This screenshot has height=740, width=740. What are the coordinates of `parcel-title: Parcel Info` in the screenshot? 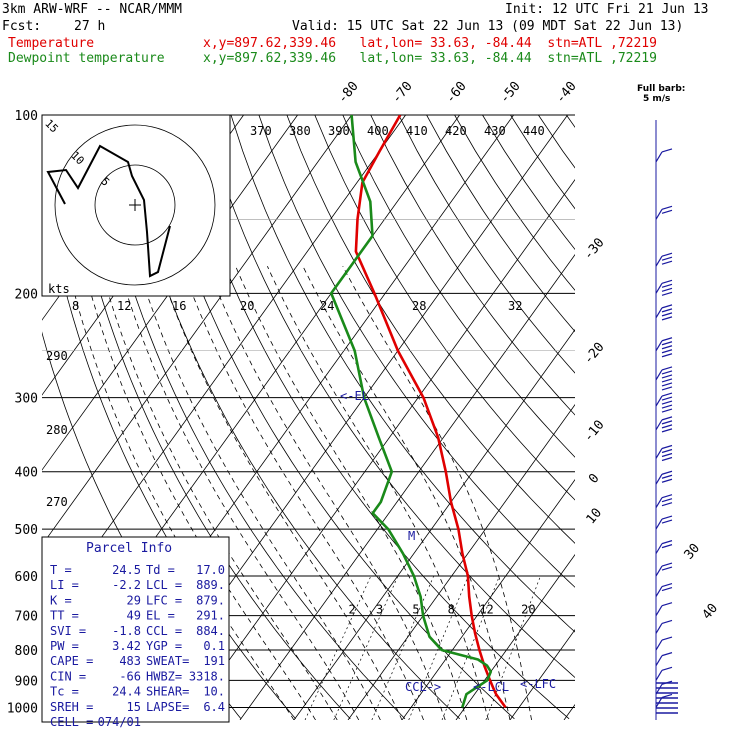 It's located at (129, 548).